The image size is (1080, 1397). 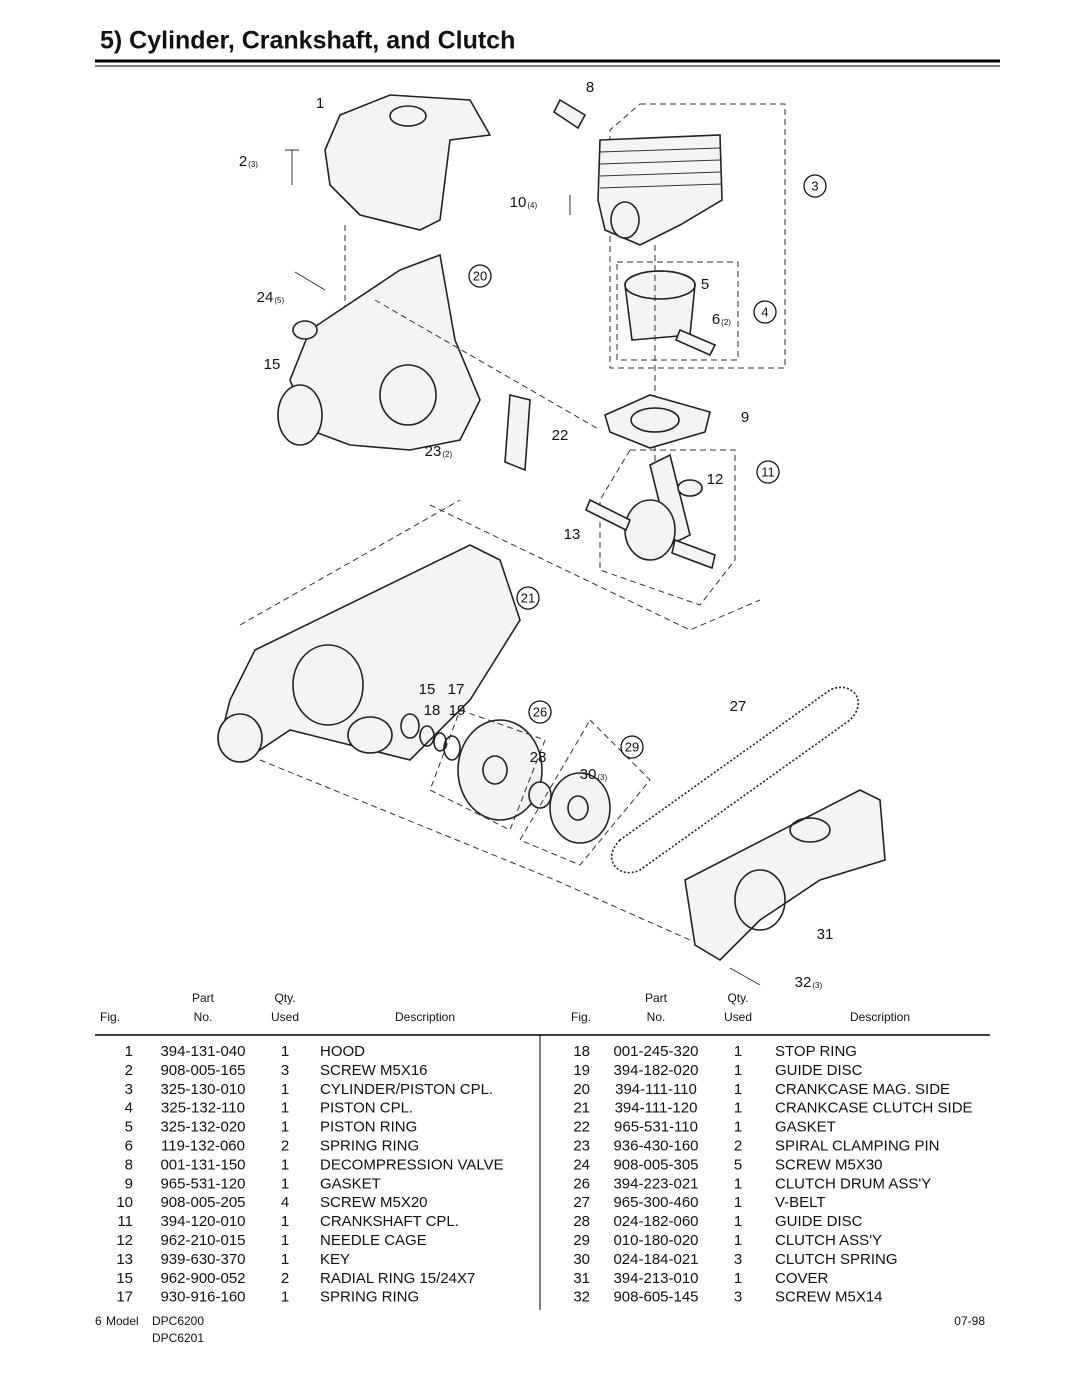 What do you see at coordinates (110, 1017) in the screenshot?
I see `column-header: Fig.` at bounding box center [110, 1017].